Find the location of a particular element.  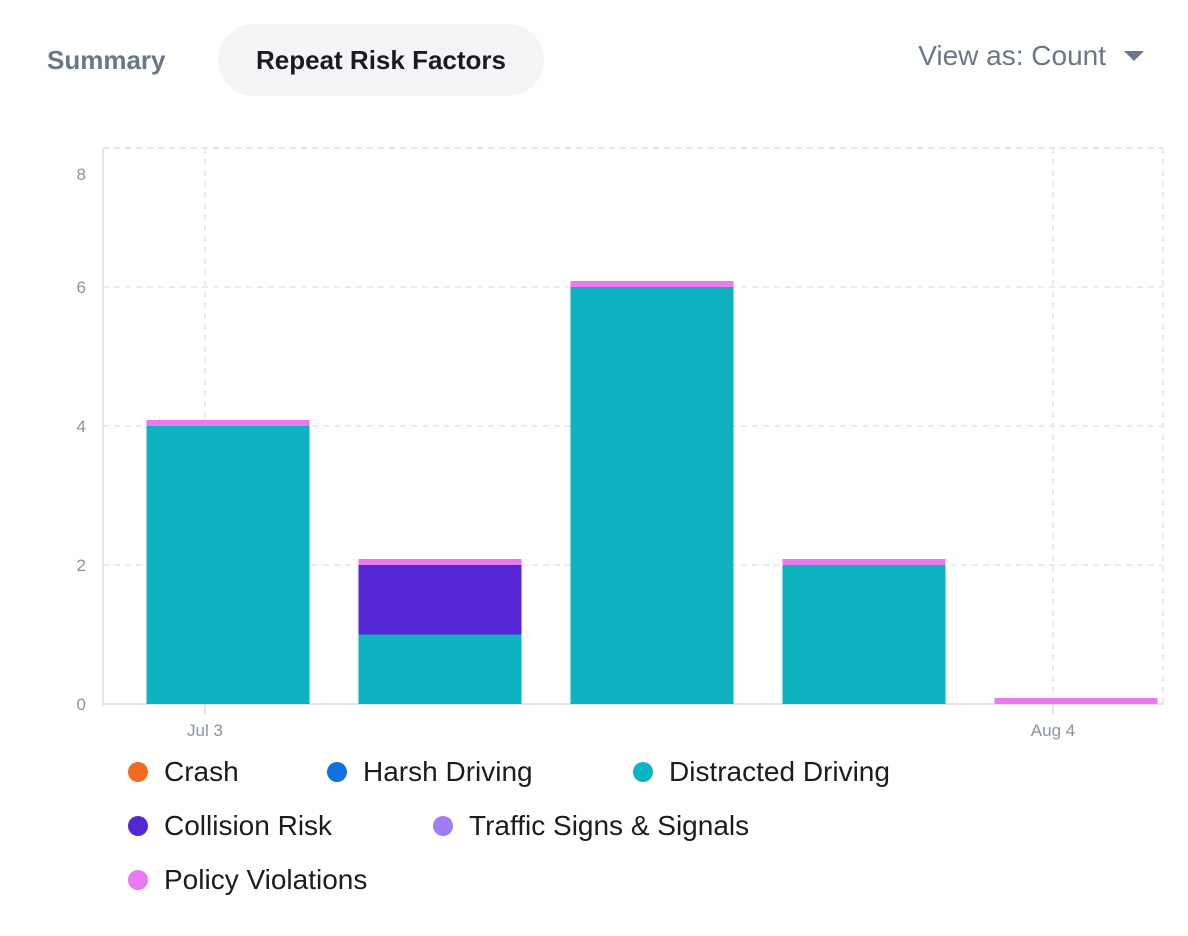

legend-item: Policy Violations is located at coordinates (247, 880).